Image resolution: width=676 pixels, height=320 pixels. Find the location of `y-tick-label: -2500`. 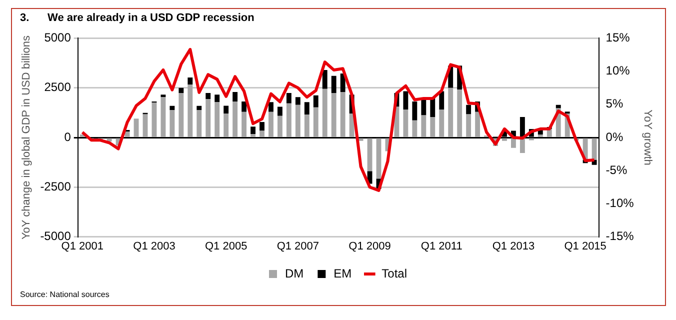

y-tick-label: -2500 is located at coordinates (56, 186).